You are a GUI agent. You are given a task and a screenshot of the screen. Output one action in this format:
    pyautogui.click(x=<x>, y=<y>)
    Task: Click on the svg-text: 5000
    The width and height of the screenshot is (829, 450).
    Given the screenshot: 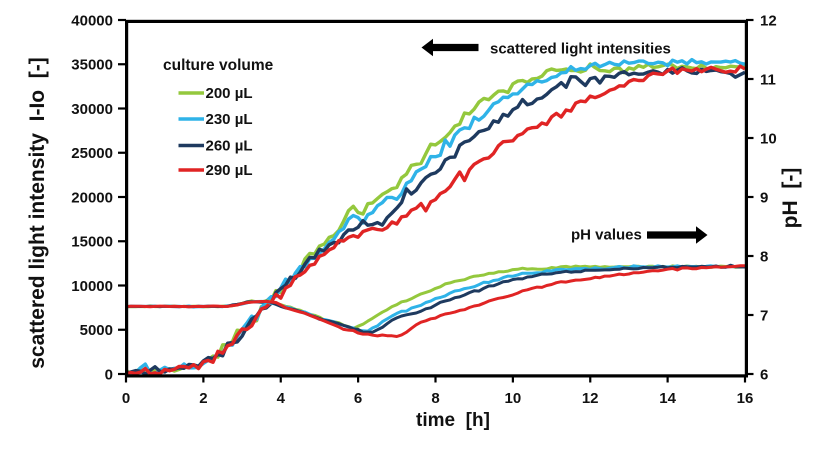 What is the action you would take?
    pyautogui.click(x=96, y=330)
    